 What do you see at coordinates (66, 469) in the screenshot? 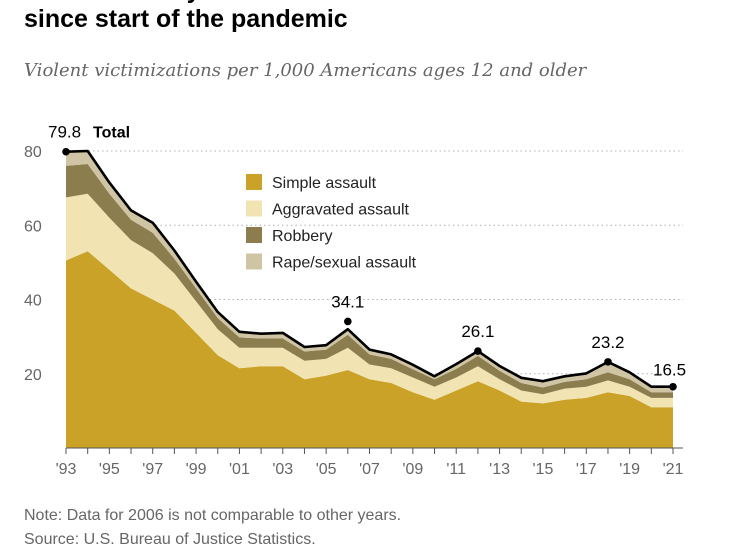
I see `x-tick-label: '93` at bounding box center [66, 469].